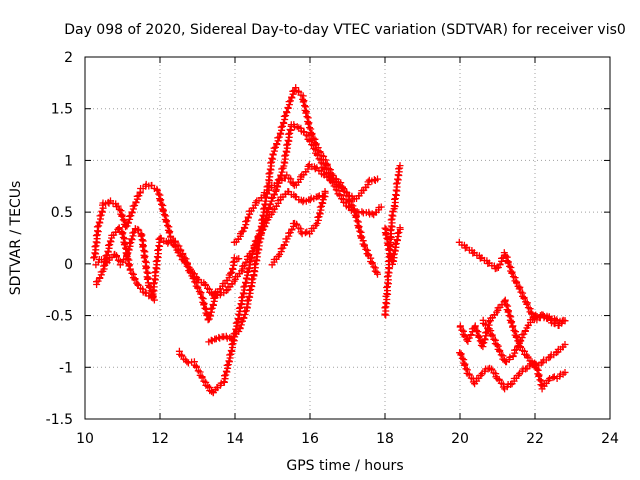 The height and width of the screenshot is (480, 640). Describe the element at coordinates (62, 110) in the screenshot. I see `y-tick-label: 1.5` at that location.